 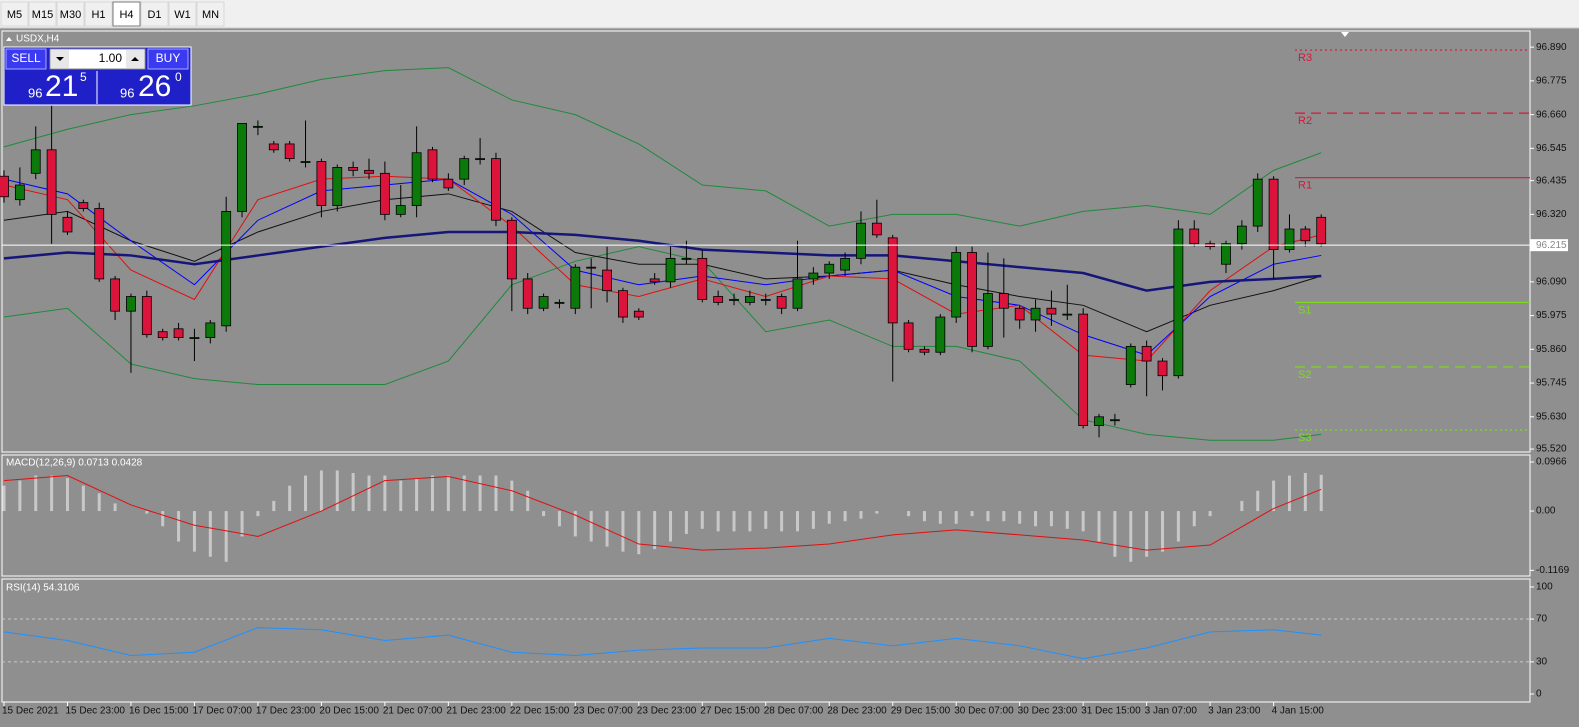 What do you see at coordinates (97, 59) in the screenshot?
I see `lot-box` at bounding box center [97, 59].